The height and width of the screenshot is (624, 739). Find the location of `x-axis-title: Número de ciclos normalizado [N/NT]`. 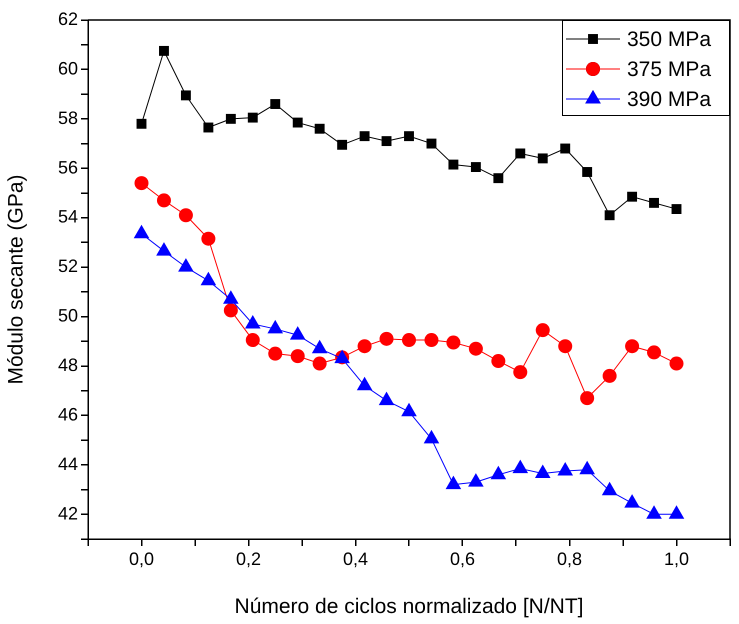

x-axis-title: Número de ciclos normalizado [N/NT] is located at coordinates (409, 606).